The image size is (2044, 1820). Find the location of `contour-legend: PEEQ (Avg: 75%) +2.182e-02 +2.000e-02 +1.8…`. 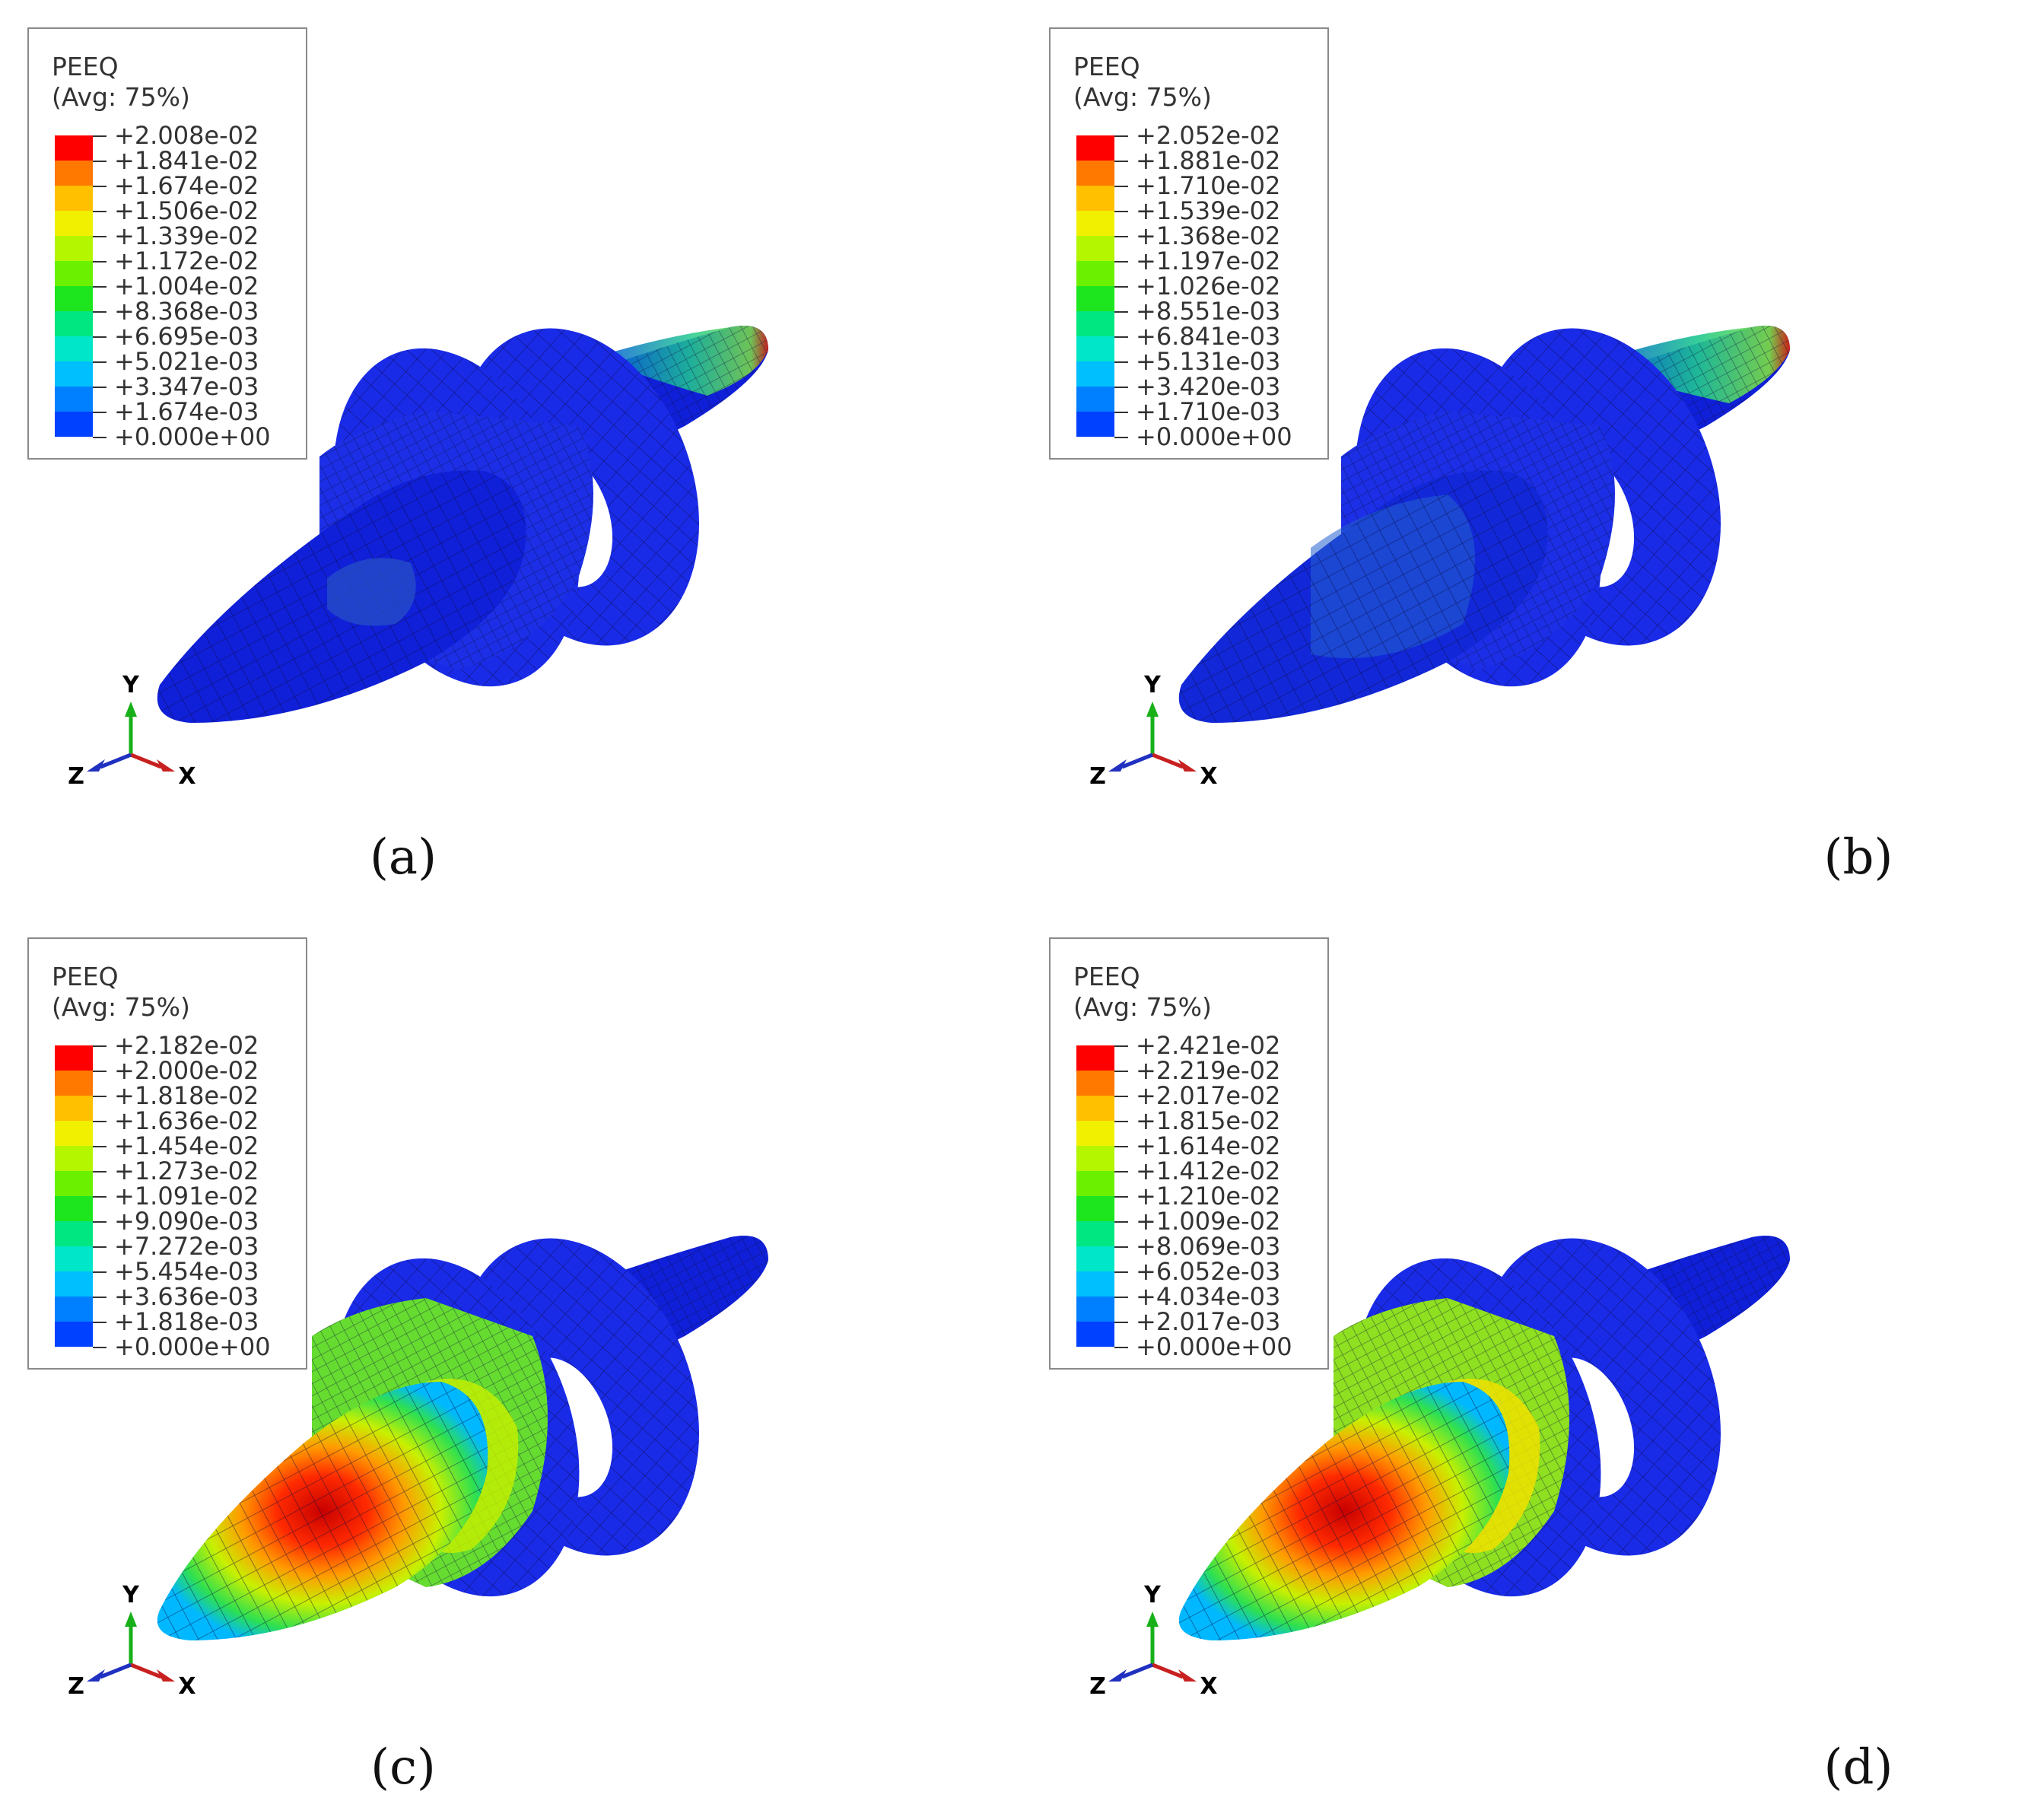

contour-legend: PEEQ (Avg: 75%) +2.182e-02 +2.000e-02 +1.8… is located at coordinates (167, 1153).